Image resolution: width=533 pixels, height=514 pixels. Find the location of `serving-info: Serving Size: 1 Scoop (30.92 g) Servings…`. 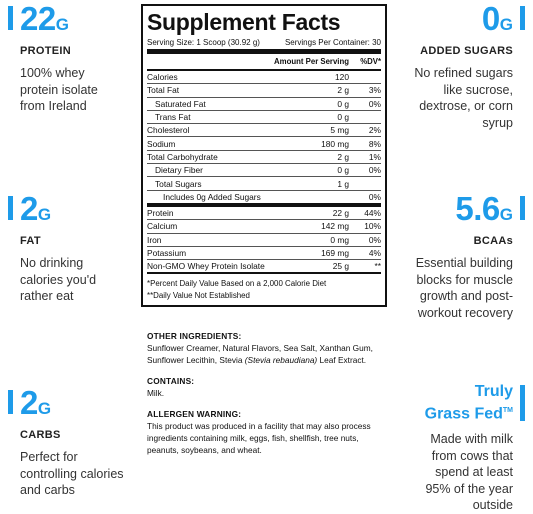

serving-info: Serving Size: 1 Scoop (30.92 g) Servings… is located at coordinates (264, 45).